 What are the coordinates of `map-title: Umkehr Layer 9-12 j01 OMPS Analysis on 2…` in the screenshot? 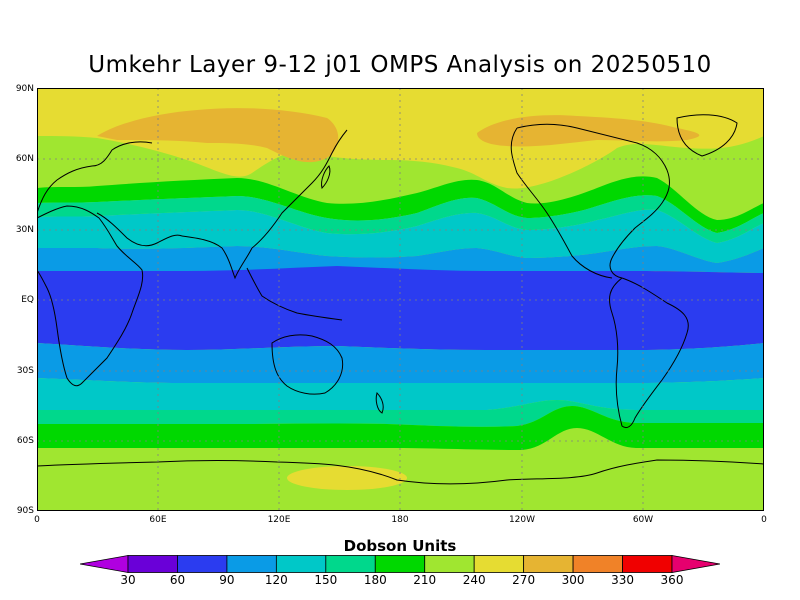 It's located at (400, 65).